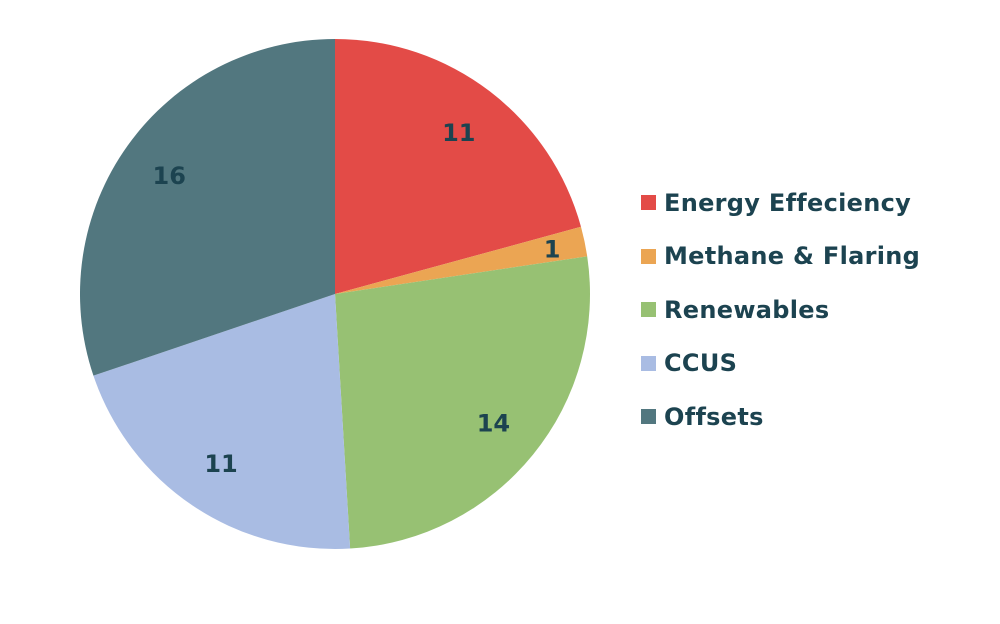  I want to click on legend-label: CCUS, so click(701, 363).